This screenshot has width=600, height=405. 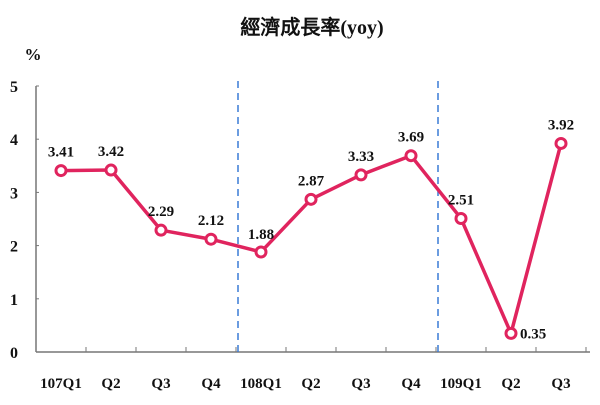 I want to click on data-label: 0.35, so click(x=533, y=334).